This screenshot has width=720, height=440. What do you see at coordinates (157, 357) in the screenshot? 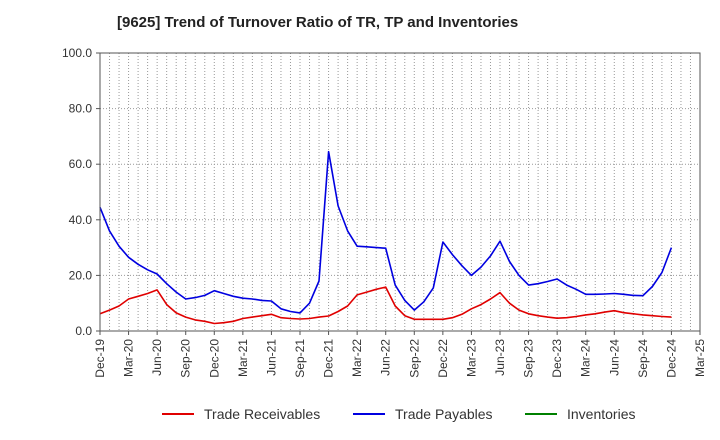
I see `x-tick-label: Jun-20` at bounding box center [157, 357].